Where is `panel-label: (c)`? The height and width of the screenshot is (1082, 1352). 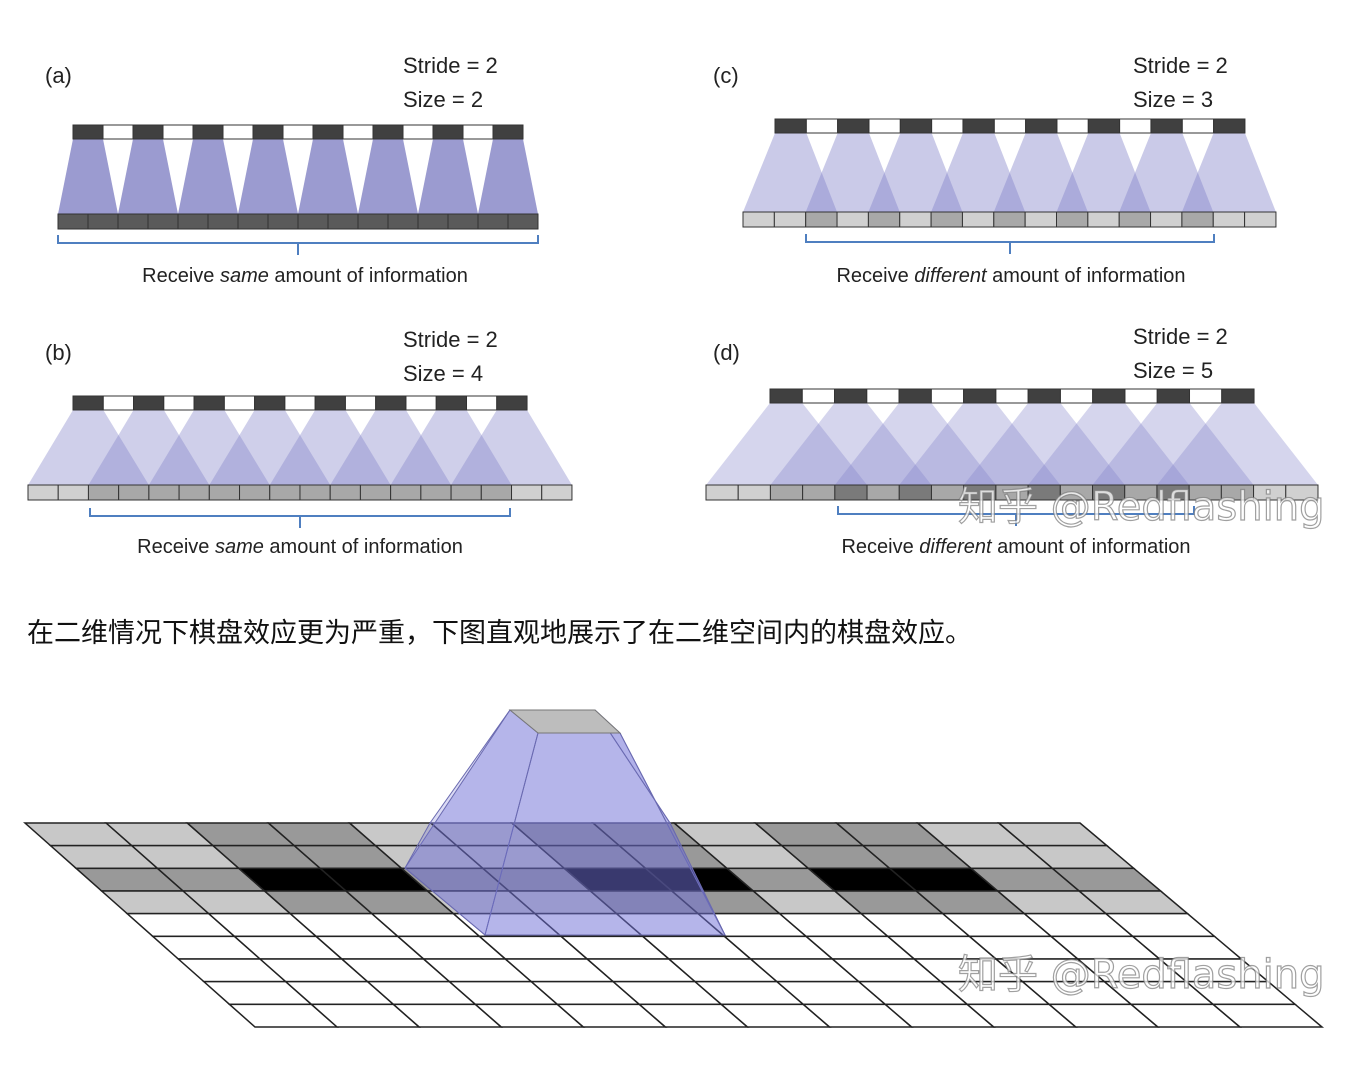
panel-label: (c) is located at coordinates (726, 75).